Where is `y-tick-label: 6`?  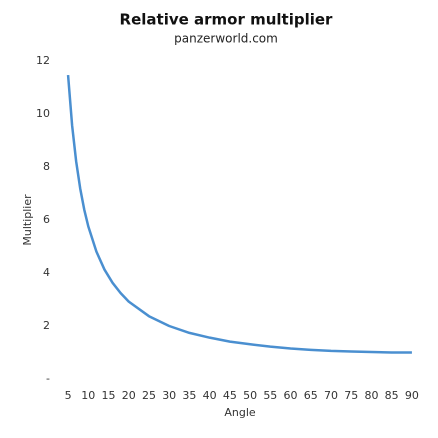 y-tick-label: 6 is located at coordinates (46, 219).